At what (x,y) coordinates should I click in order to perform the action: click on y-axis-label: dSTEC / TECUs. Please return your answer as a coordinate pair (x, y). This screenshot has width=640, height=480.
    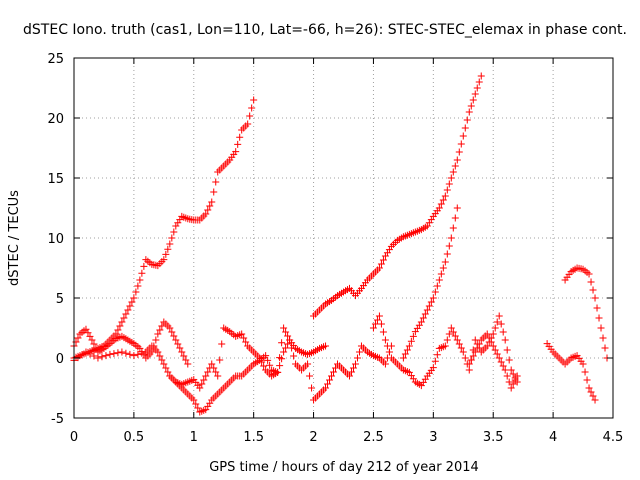
    Looking at the image, I should click on (14, 238).